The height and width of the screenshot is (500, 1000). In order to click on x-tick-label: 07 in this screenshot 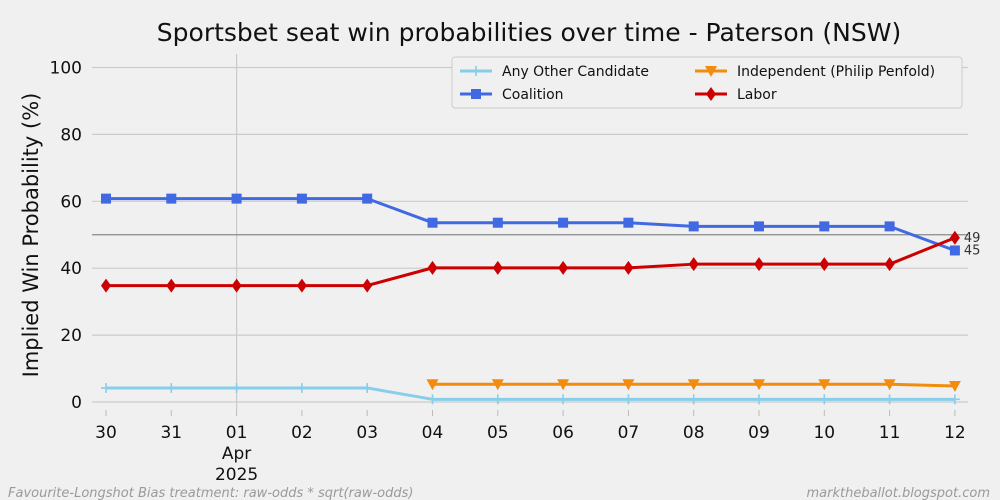, I will do `click(629, 433)`.